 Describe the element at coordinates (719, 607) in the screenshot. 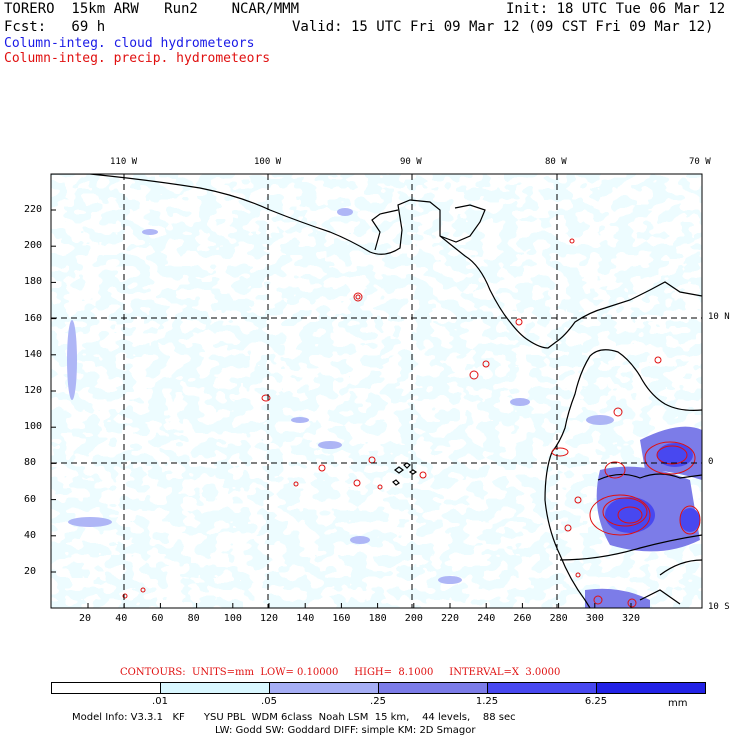

I see `lat-label-10s: 10 S` at that location.